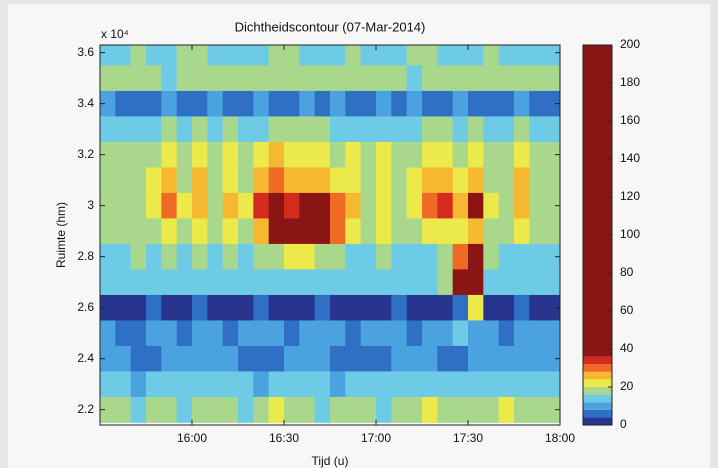 Image resolution: width=718 pixels, height=468 pixels. What do you see at coordinates (560, 438) in the screenshot?
I see `x-tick-label: 18:00` at bounding box center [560, 438].